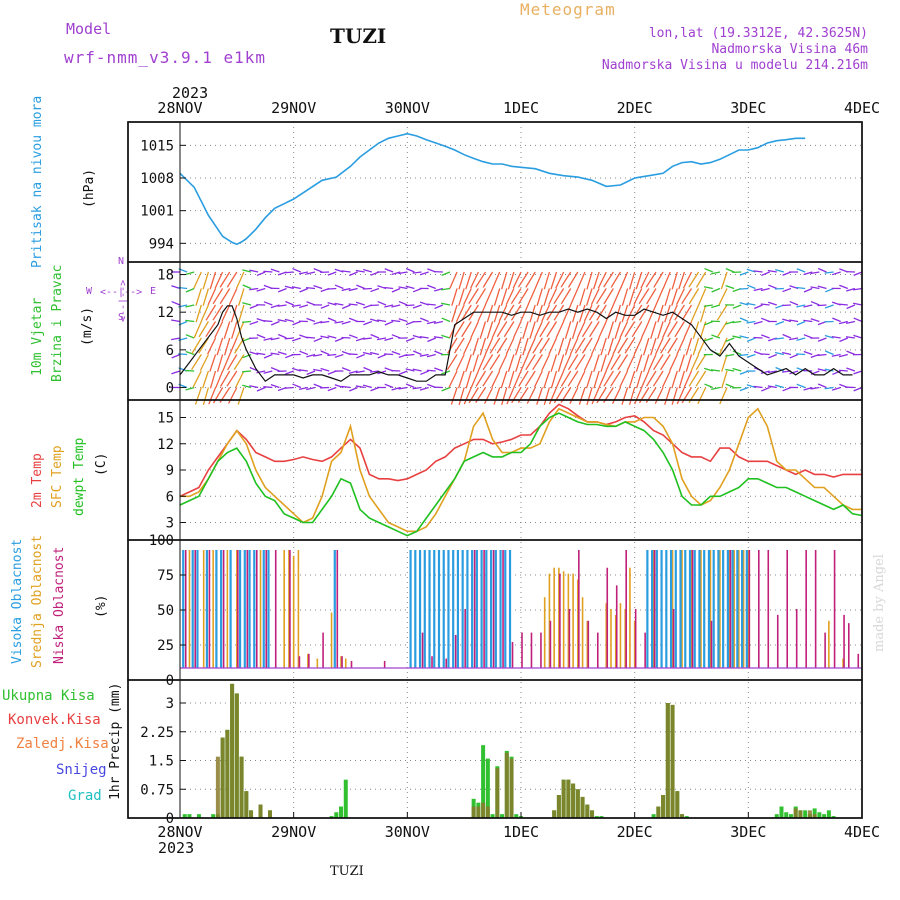  Describe the element at coordinates (165, 419) in the screenshot. I see `y-tick-label: 15` at that location.